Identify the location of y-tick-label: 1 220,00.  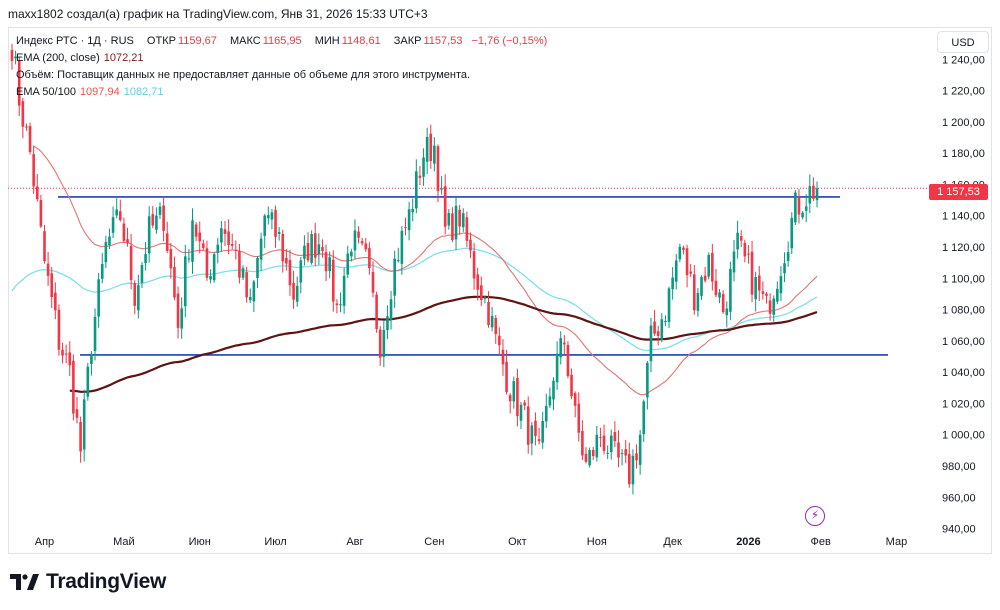
(963, 92).